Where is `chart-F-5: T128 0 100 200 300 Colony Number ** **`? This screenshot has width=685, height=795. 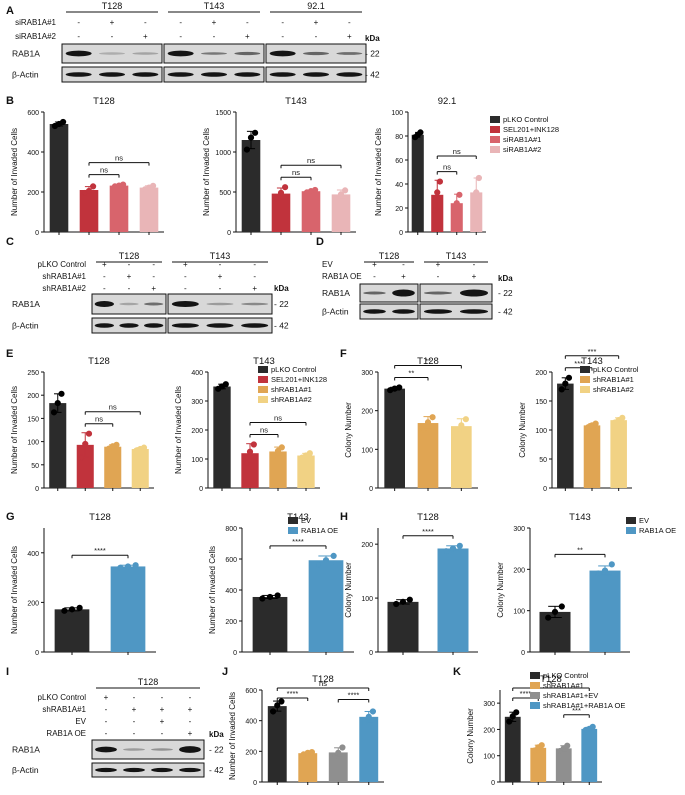 chart-F-5: T128 0 100 200 300 Colony Number ** ** is located at coordinates (411, 424).